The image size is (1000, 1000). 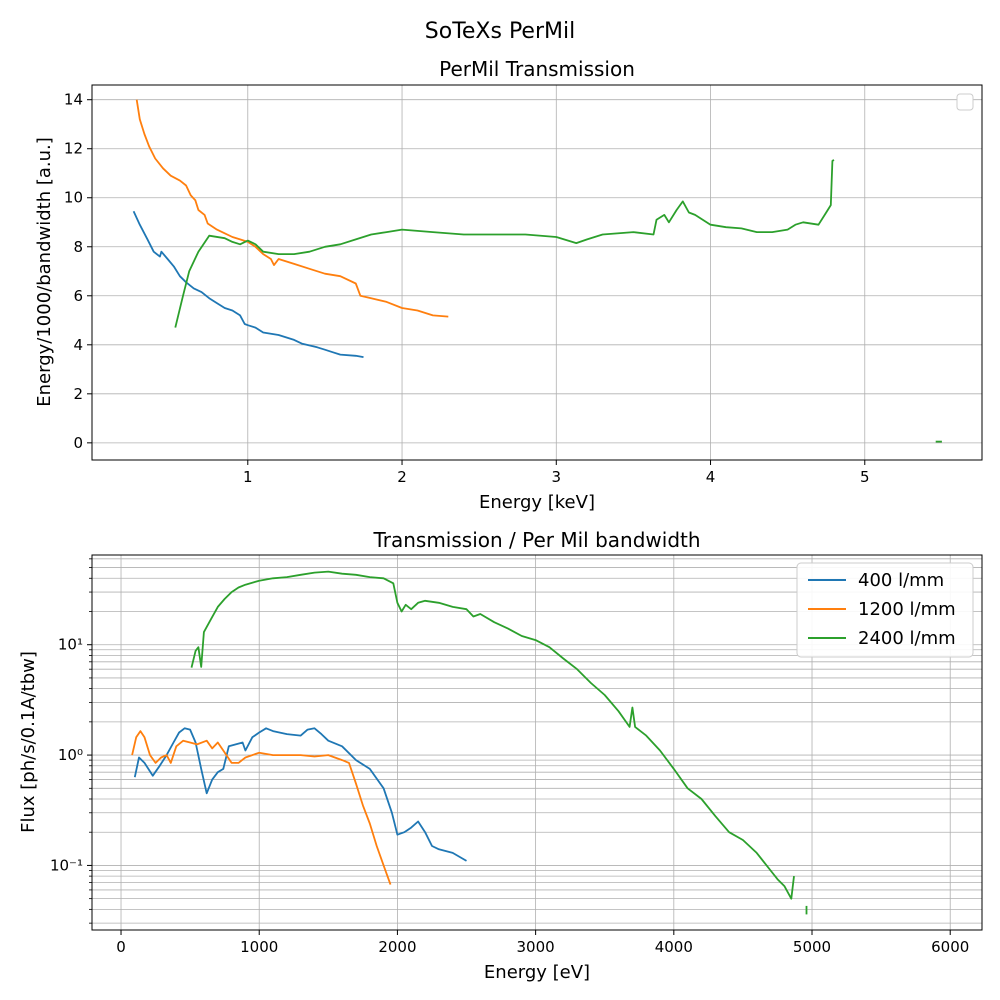 What do you see at coordinates (70, 755) in the screenshot?
I see `y-tick-label: 10⁰` at bounding box center [70, 755].